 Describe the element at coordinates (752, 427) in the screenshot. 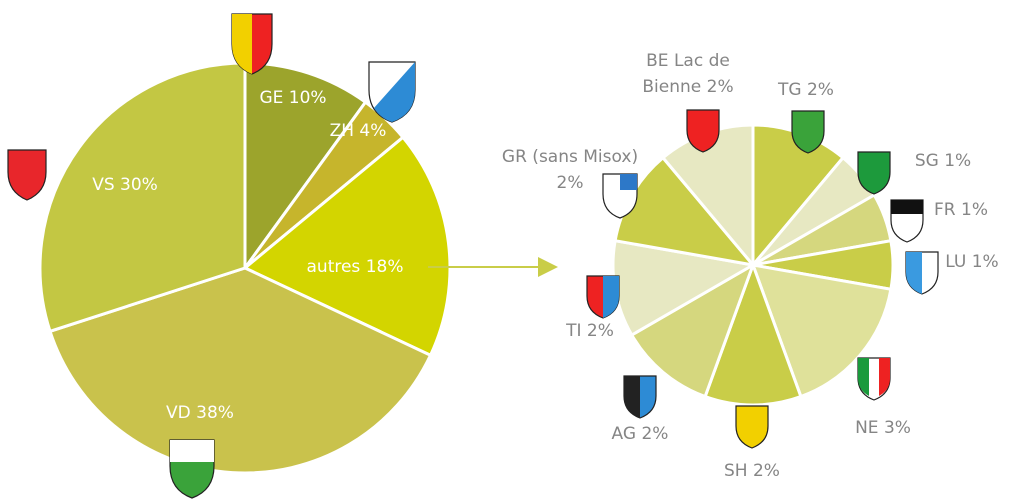

I see `flag-sh` at that location.